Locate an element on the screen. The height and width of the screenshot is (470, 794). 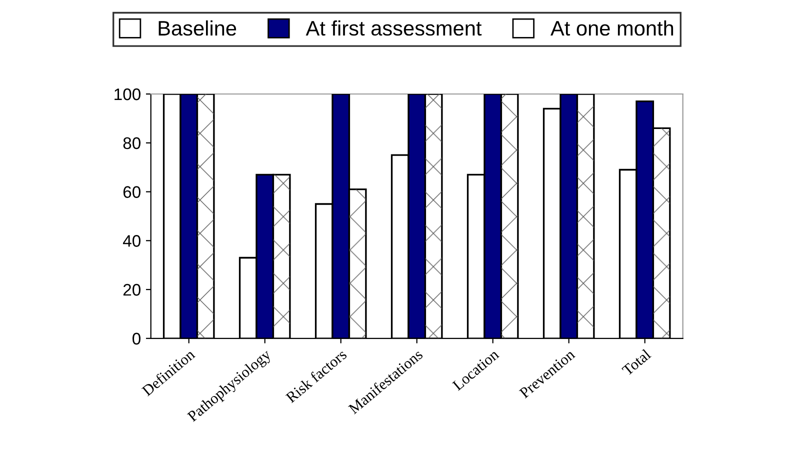
y-tick-label: 0 is located at coordinates (136, 338).